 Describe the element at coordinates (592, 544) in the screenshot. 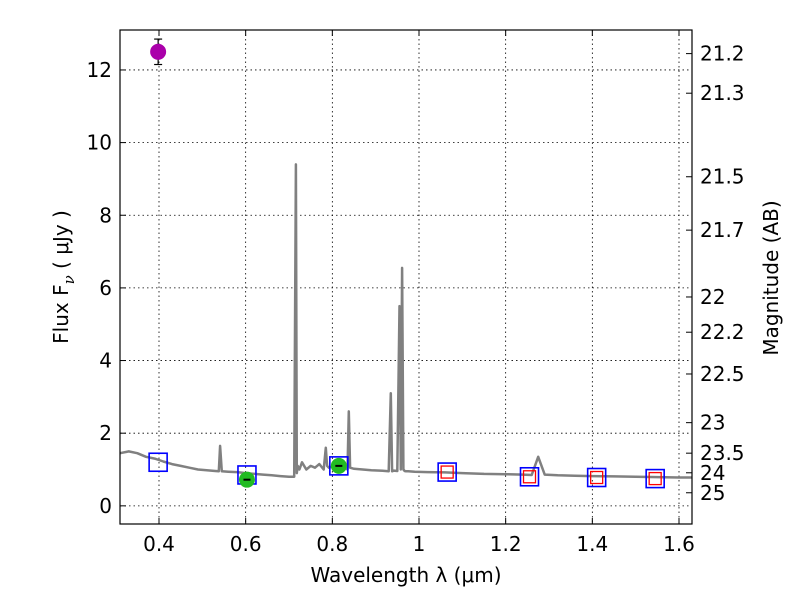

I see `x-tick-label: 1.4` at that location.